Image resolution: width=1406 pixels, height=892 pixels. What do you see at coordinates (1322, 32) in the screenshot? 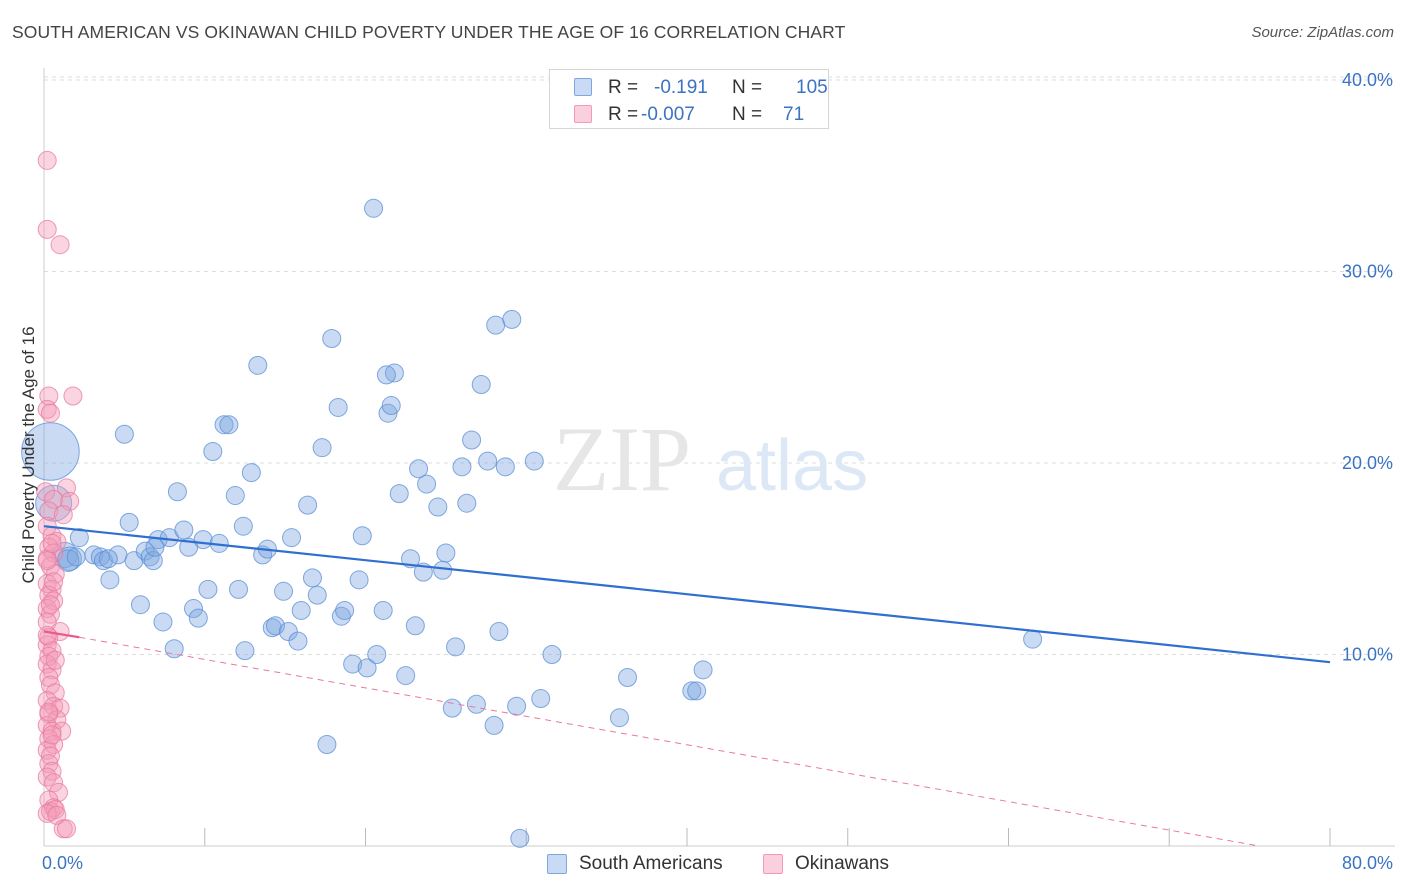
I see `source-credit: Source: ZipAtlas.com` at bounding box center [1322, 32].